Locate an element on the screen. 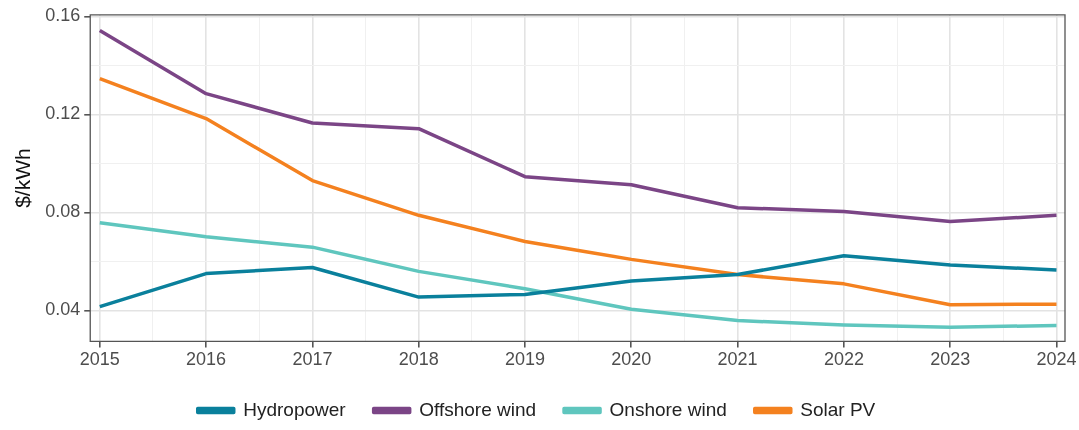  y-tick-label: 0.04 is located at coordinates (63, 309).